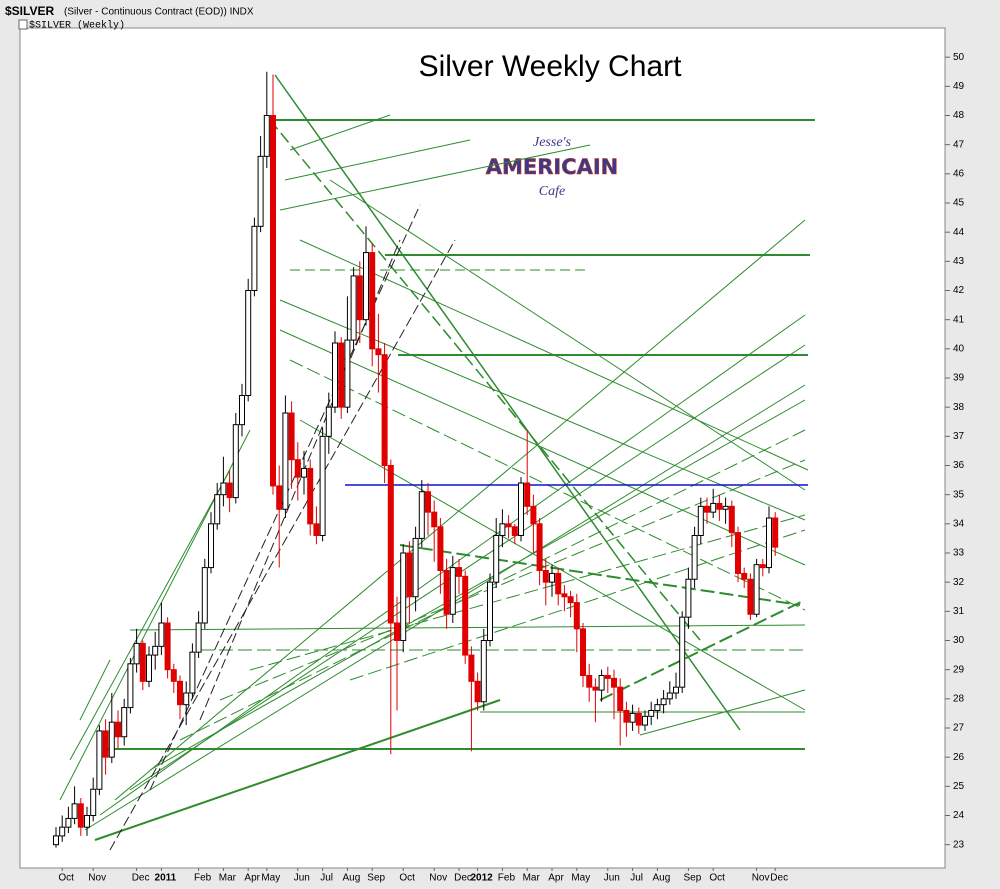 Image resolution: width=1000 pixels, height=889 pixels. I want to click on y-tick-label: 39, so click(959, 378).